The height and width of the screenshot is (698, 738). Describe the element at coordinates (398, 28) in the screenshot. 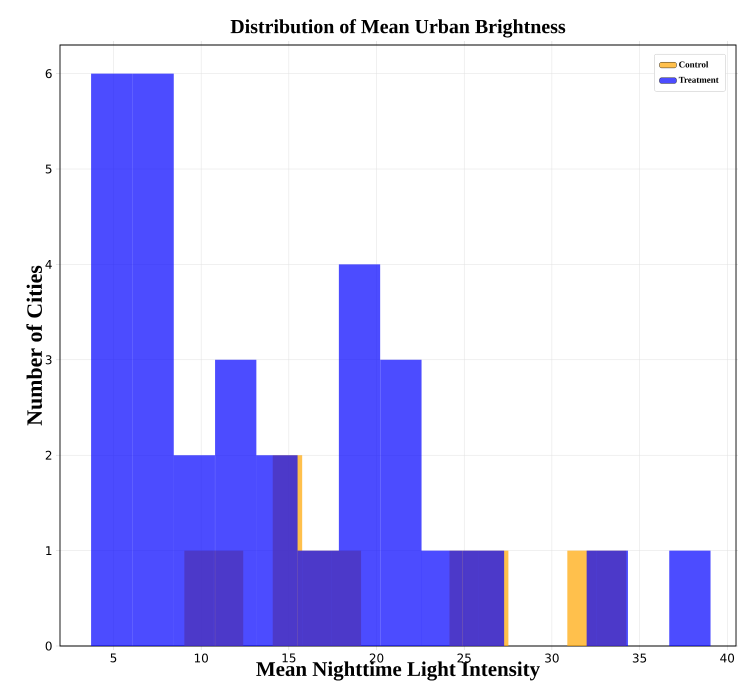

I see `chart-title: Distribution of Mean Urban Brightness` at that location.